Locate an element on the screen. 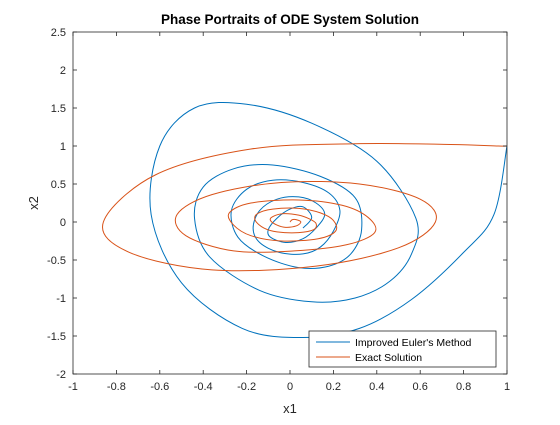 The image size is (560, 425). x-tick-label: 0.6 is located at coordinates (420, 387).